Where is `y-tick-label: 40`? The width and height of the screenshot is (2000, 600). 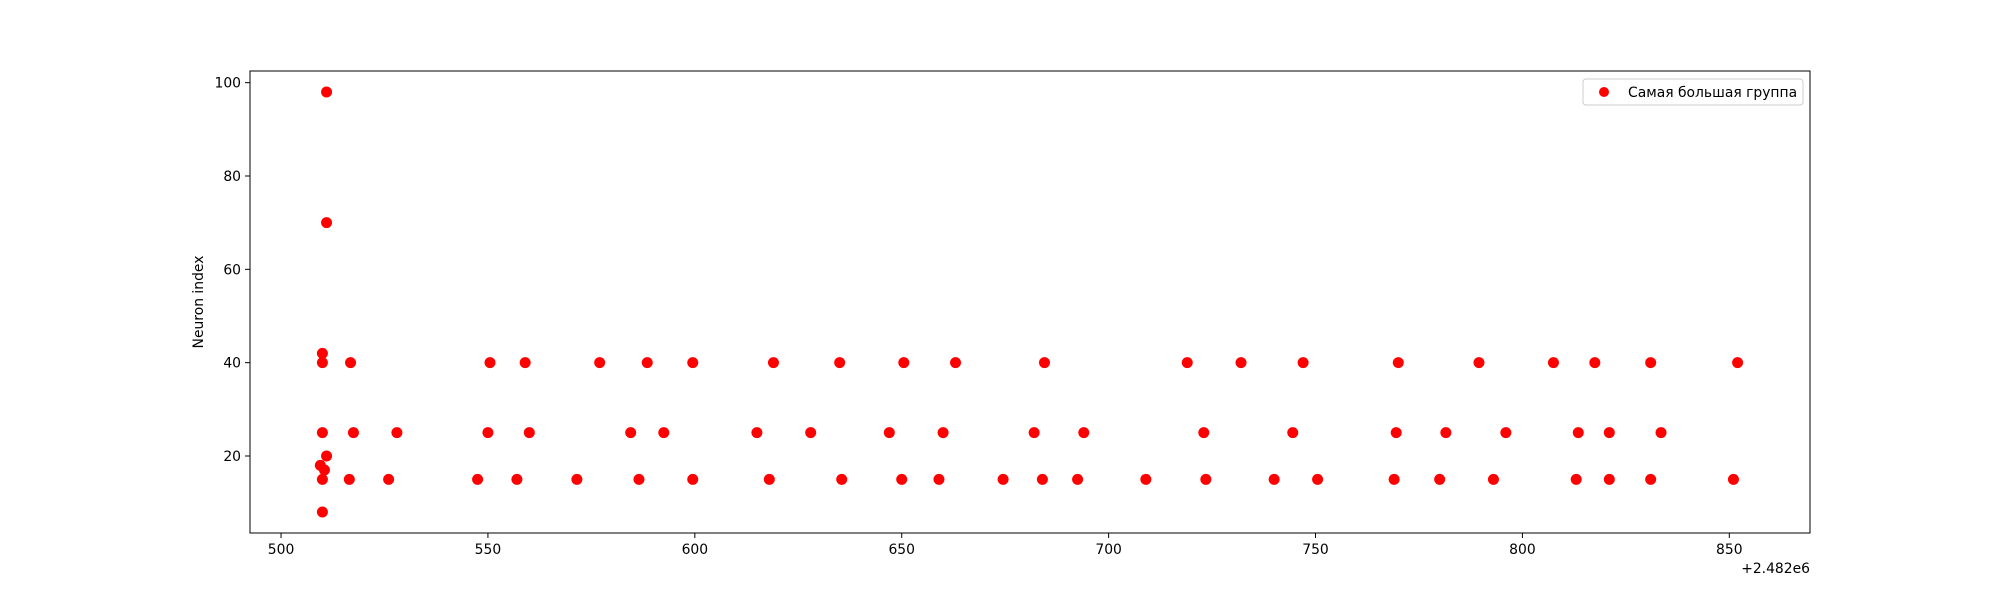
y-tick-label: 40 is located at coordinates (232, 364).